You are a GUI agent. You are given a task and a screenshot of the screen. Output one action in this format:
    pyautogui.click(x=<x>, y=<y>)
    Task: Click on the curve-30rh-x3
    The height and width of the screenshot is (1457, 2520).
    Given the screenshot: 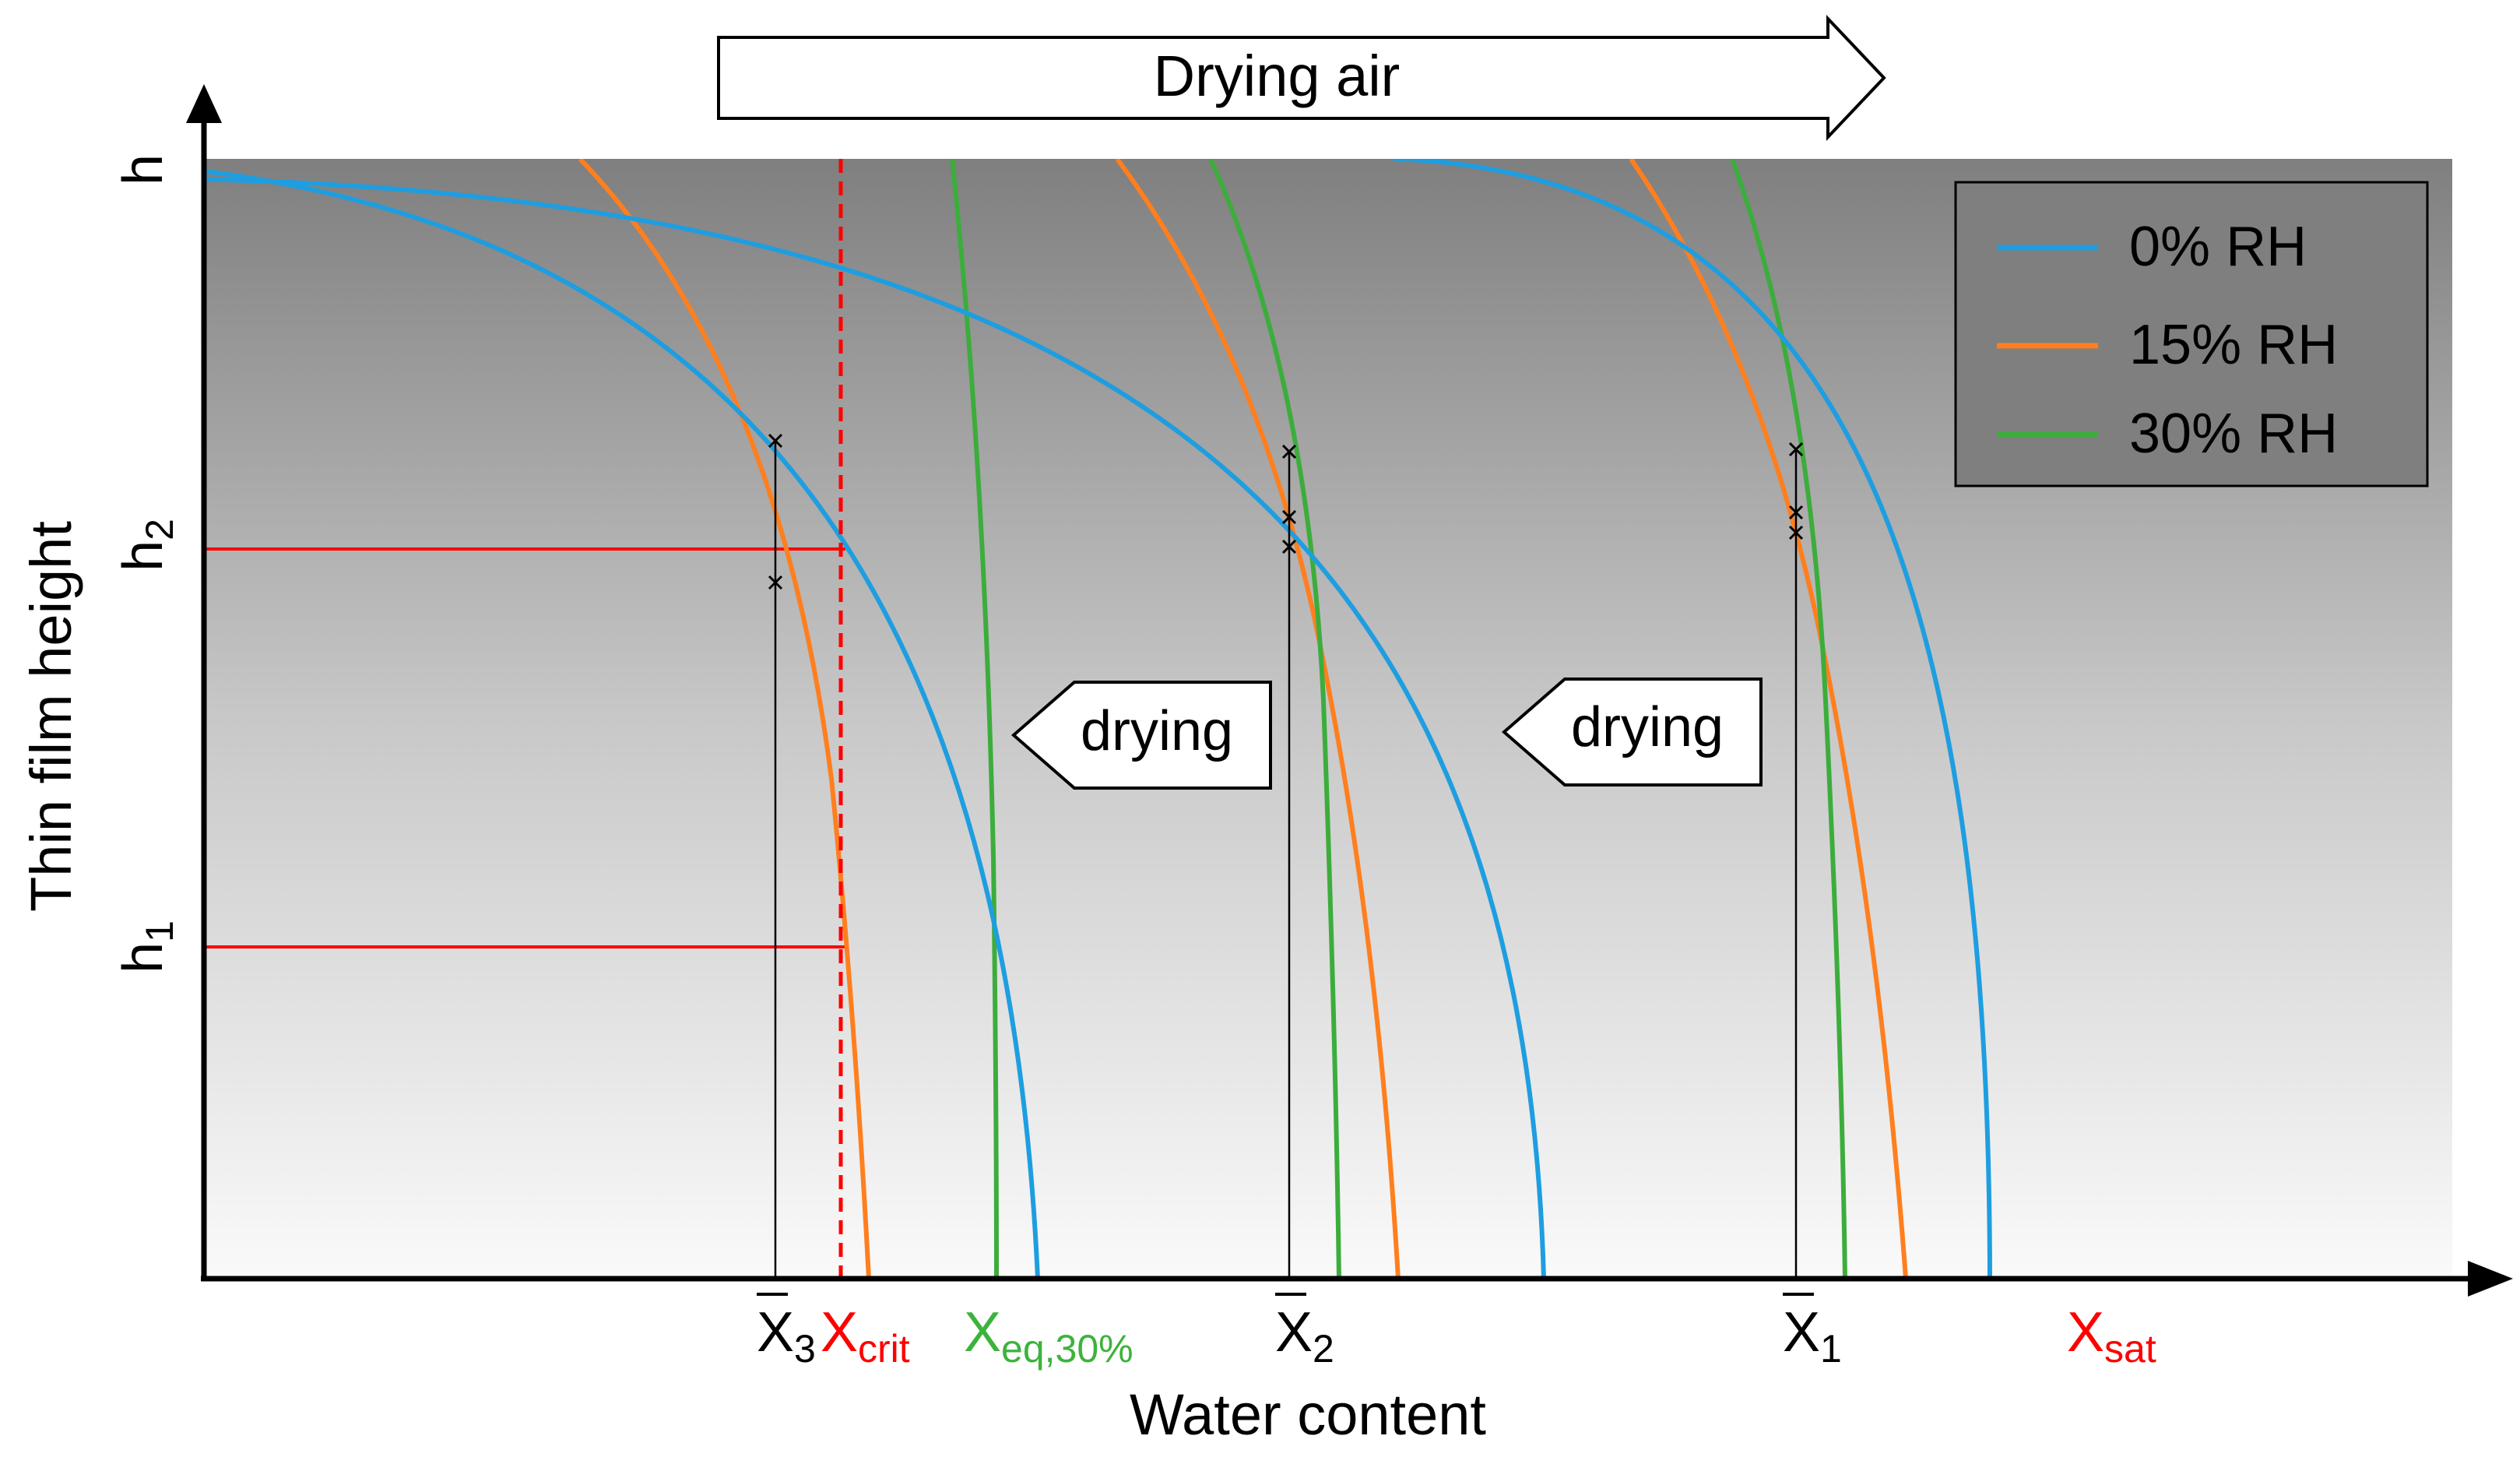 What is the action you would take?
    pyautogui.click(x=975, y=719)
    